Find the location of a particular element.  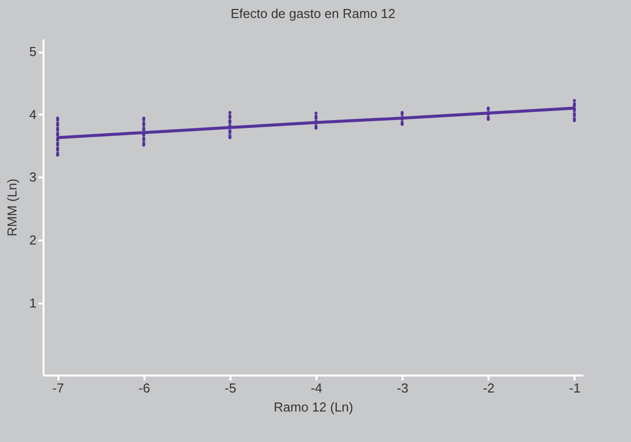

y-tick-label: 4 is located at coordinates (32, 114).